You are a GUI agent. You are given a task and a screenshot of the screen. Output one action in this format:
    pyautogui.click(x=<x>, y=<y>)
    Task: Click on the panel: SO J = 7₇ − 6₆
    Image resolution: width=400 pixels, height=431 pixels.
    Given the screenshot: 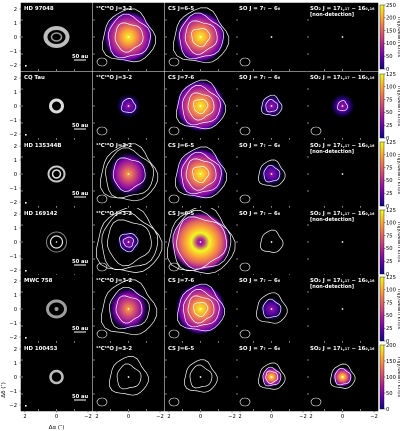 What is the action you would take?
    pyautogui.click(x=271, y=106)
    